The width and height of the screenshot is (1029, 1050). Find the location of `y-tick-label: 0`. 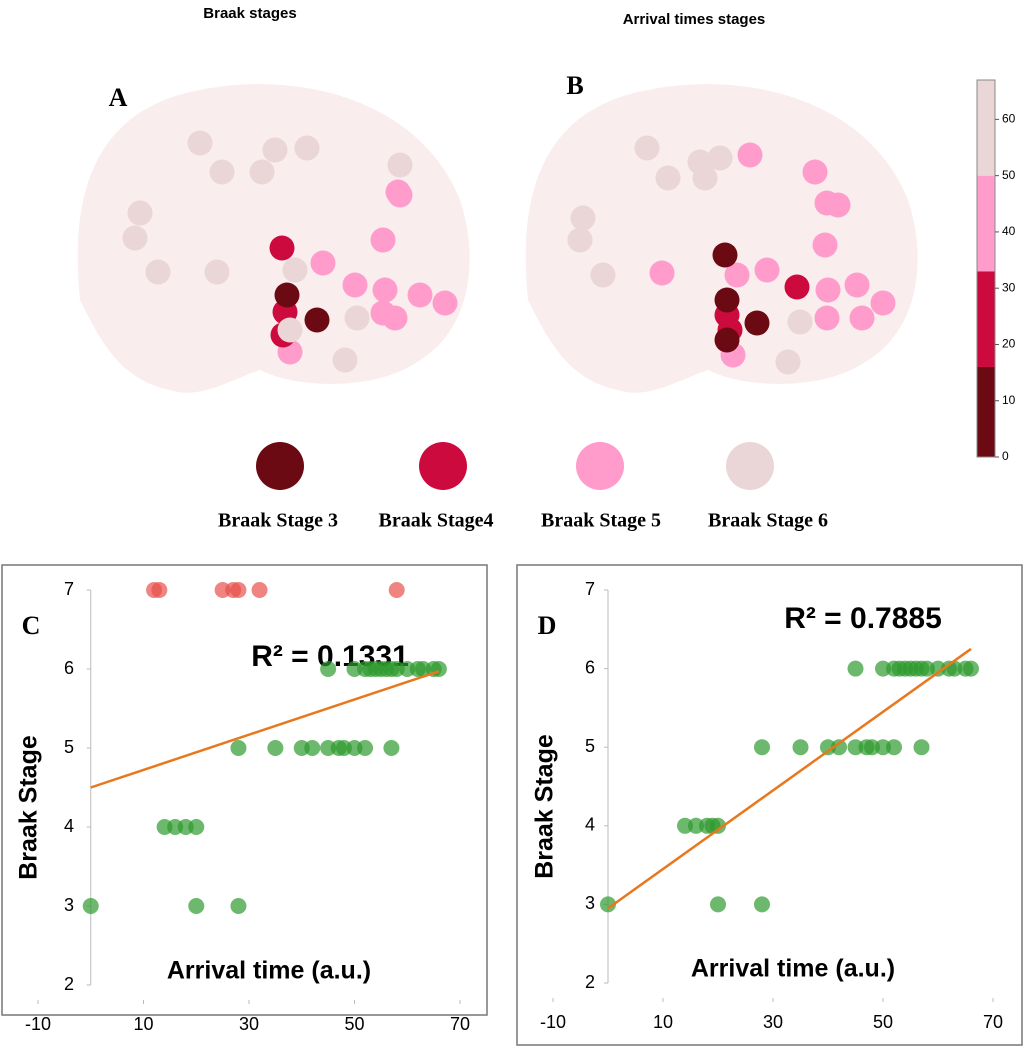

y-tick-label: 0 is located at coordinates (1005, 456).